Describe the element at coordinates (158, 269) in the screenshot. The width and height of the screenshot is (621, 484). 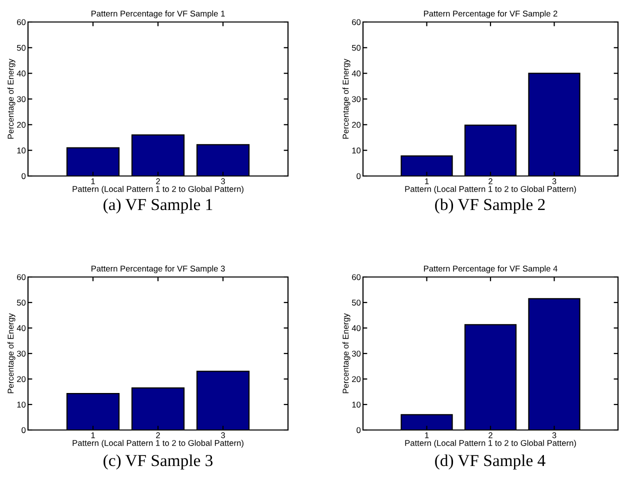
I see `chart-title: Pattern Percentage for VF Sample 3` at that location.